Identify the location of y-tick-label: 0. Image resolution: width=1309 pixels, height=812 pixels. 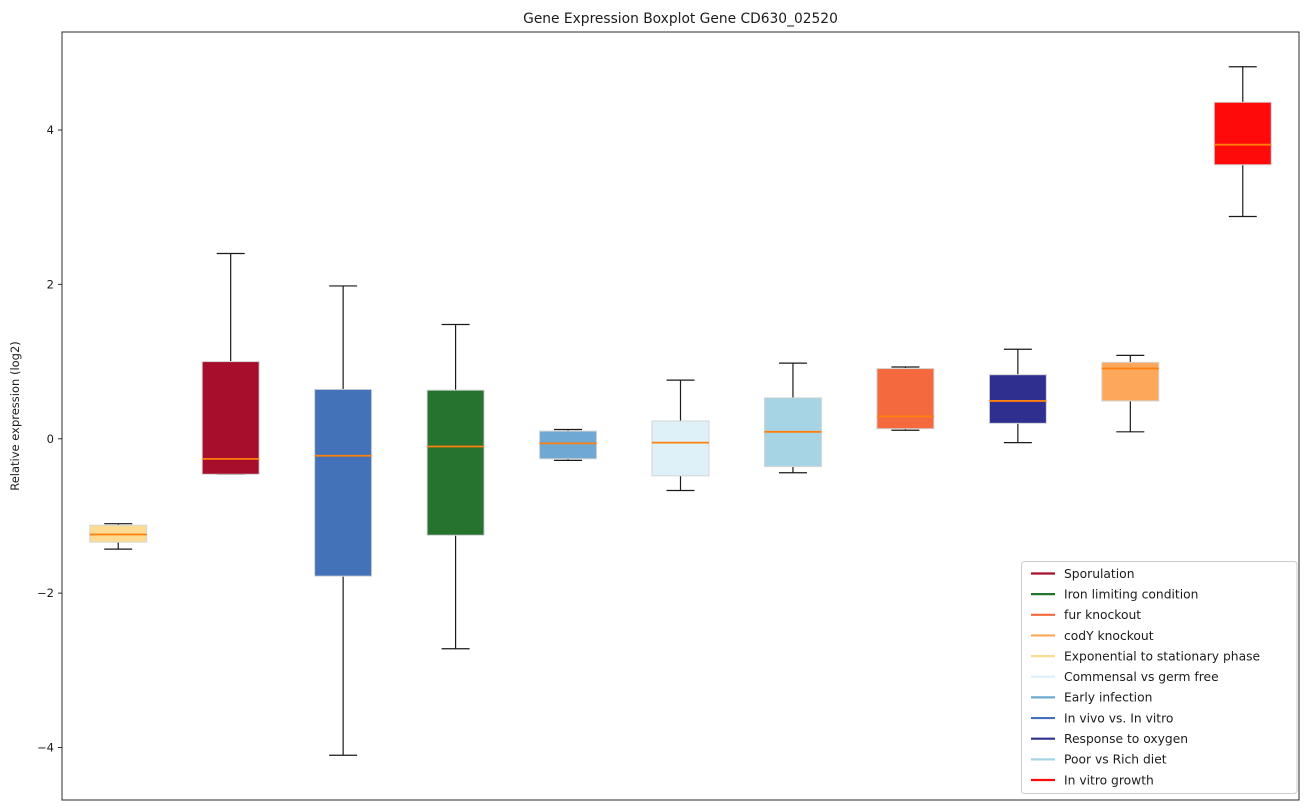
(50, 439).